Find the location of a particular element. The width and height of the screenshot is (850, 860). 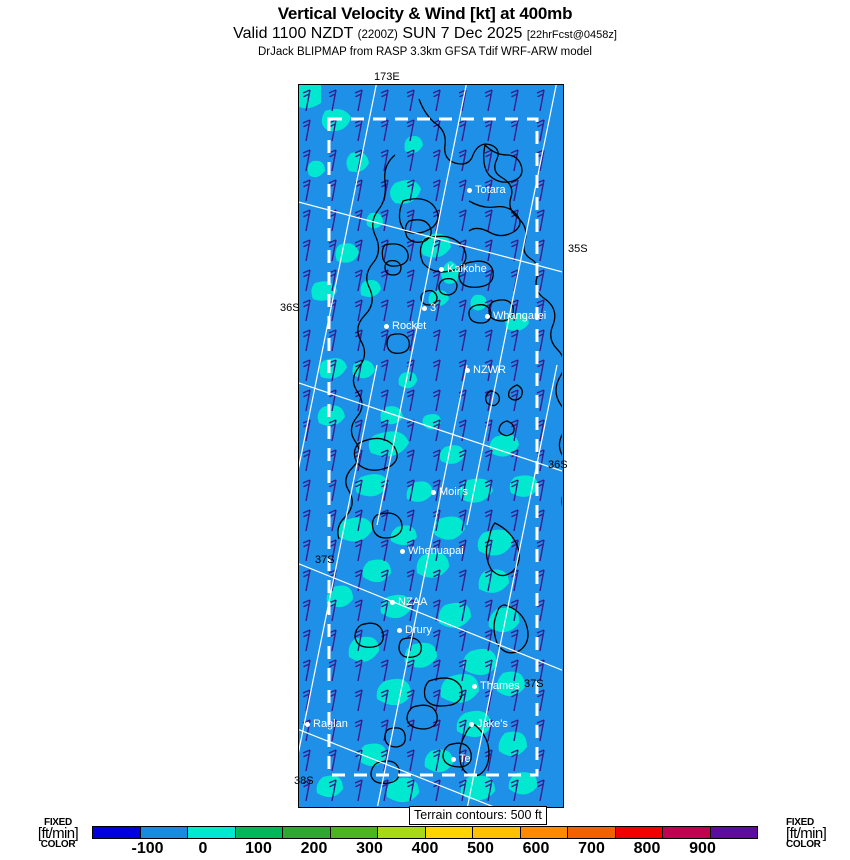

place-label: Totara is located at coordinates (486, 190).